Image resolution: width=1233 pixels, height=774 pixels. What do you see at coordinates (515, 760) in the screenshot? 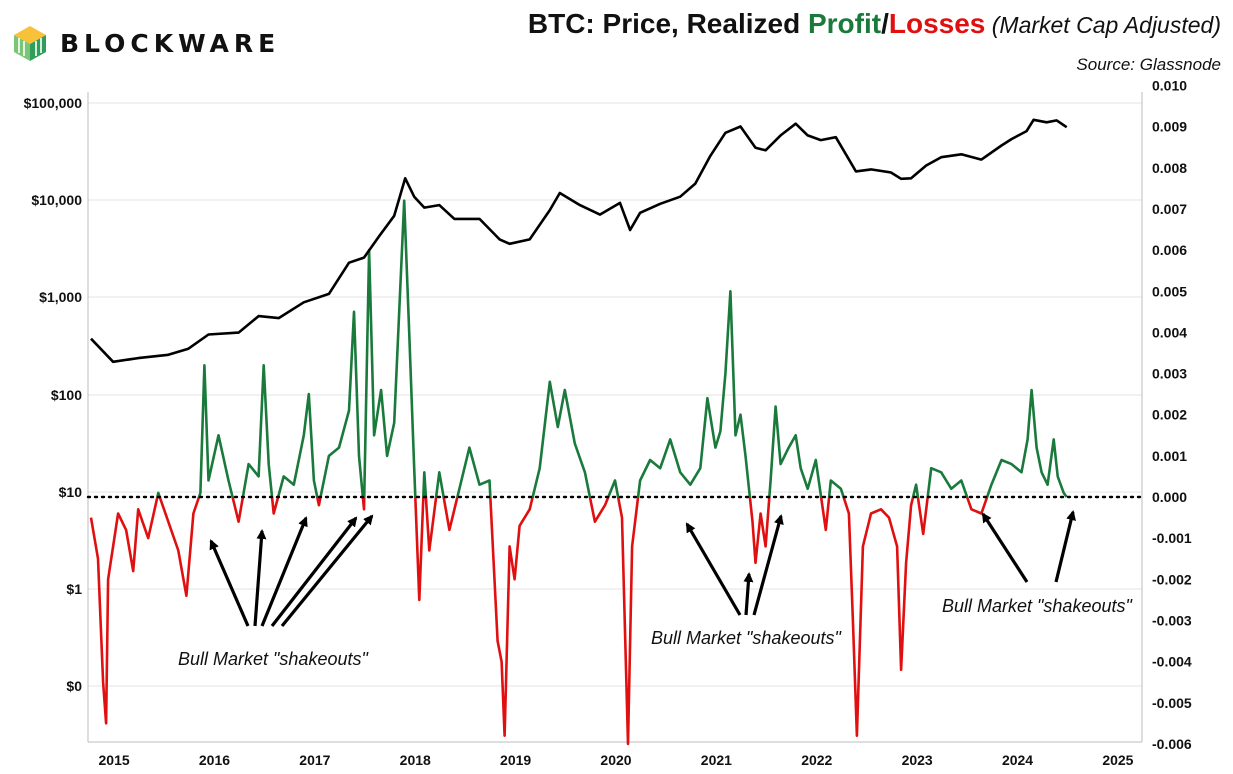
I see `x-tick-label: 2019` at bounding box center [515, 760].